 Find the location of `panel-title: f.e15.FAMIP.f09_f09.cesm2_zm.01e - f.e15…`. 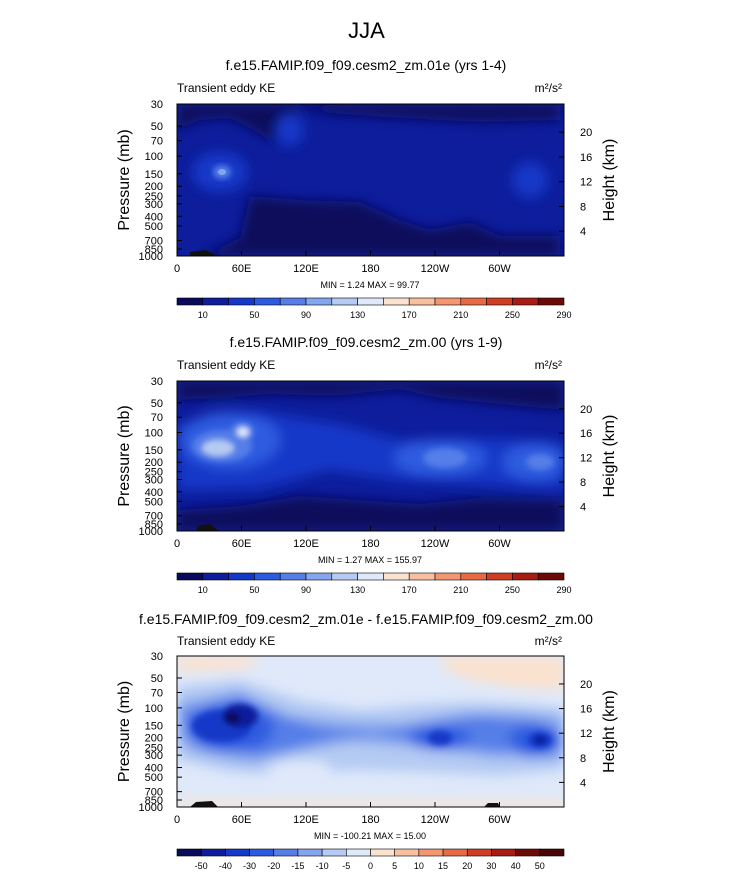

panel-title: f.e15.FAMIP.f09_f09.cesm2_zm.01e - f.e15… is located at coordinates (366, 619).